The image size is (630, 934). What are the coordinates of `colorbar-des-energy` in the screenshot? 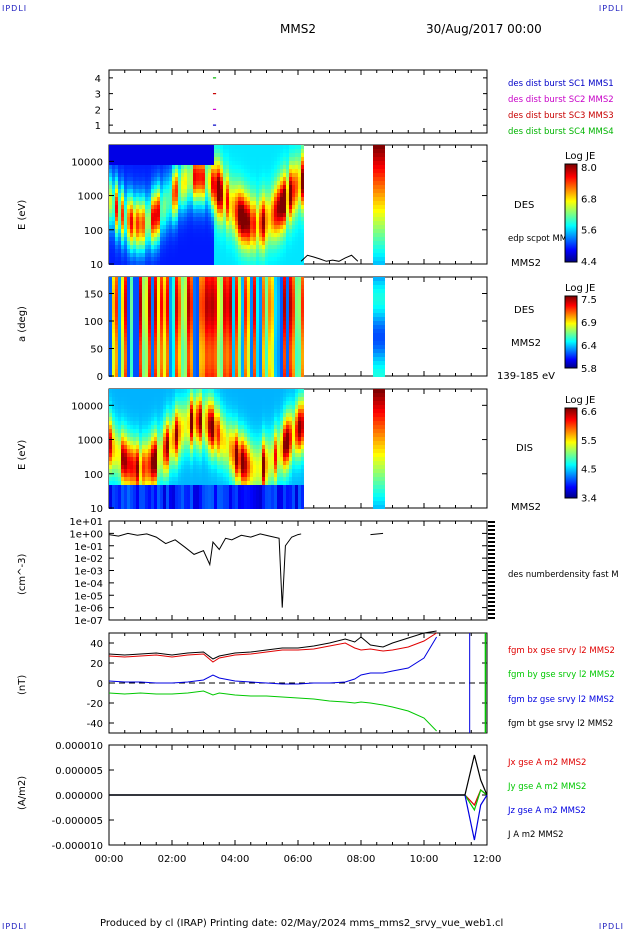 It's located at (571, 213).